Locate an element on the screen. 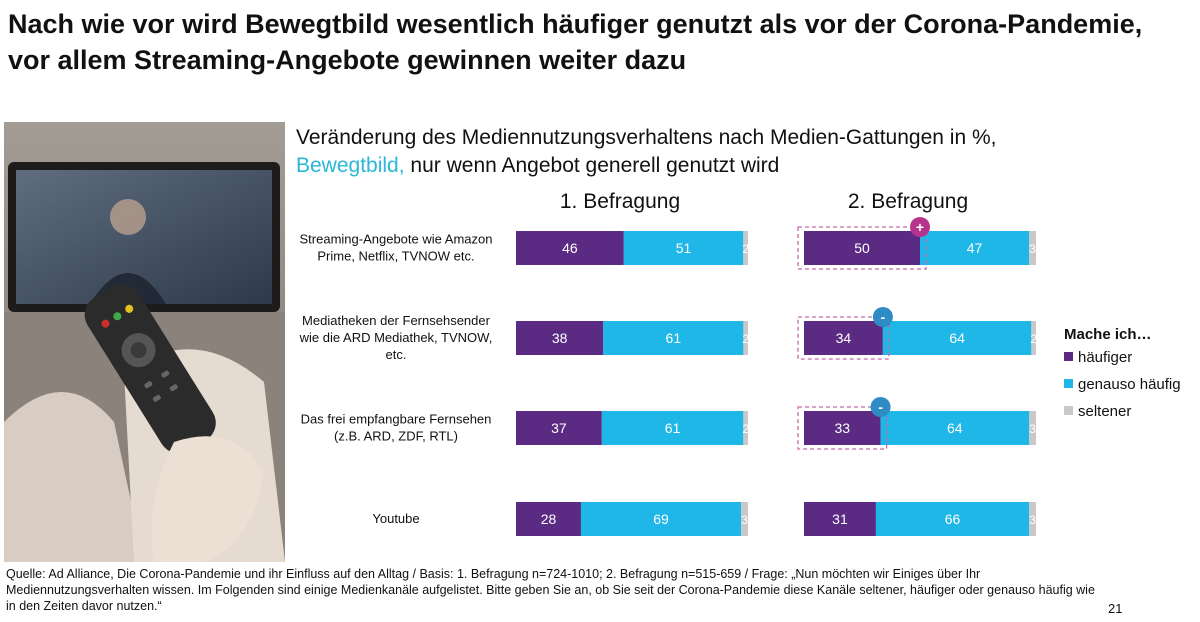  plus-marker is located at coordinates (920, 227).